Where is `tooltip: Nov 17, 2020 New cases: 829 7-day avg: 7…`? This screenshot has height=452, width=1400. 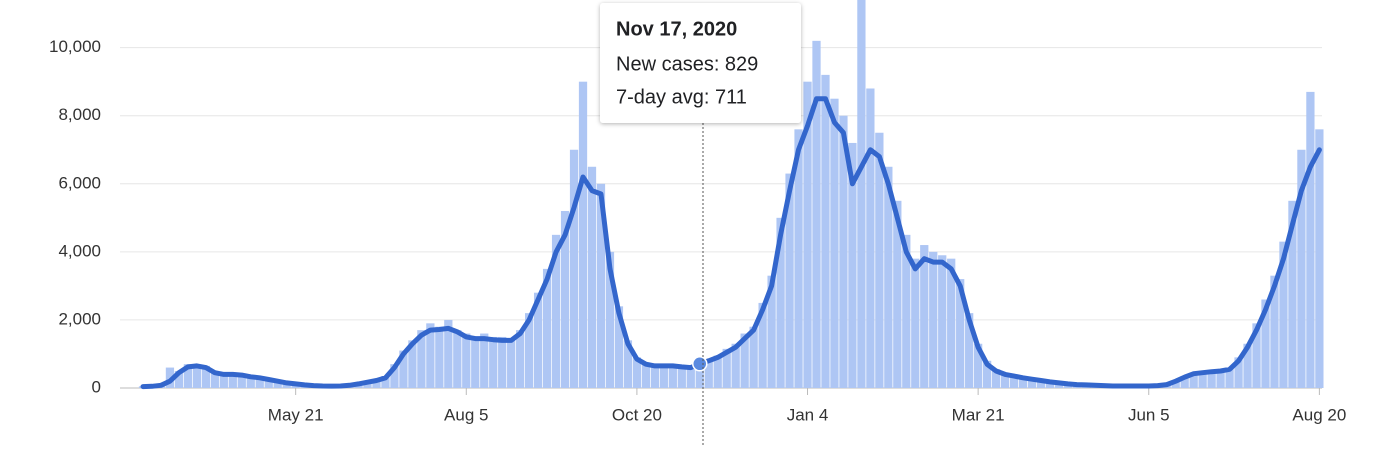
tooltip: Nov 17, 2020 New cases: 829 7-day avg: 7… is located at coordinates (700, 224).